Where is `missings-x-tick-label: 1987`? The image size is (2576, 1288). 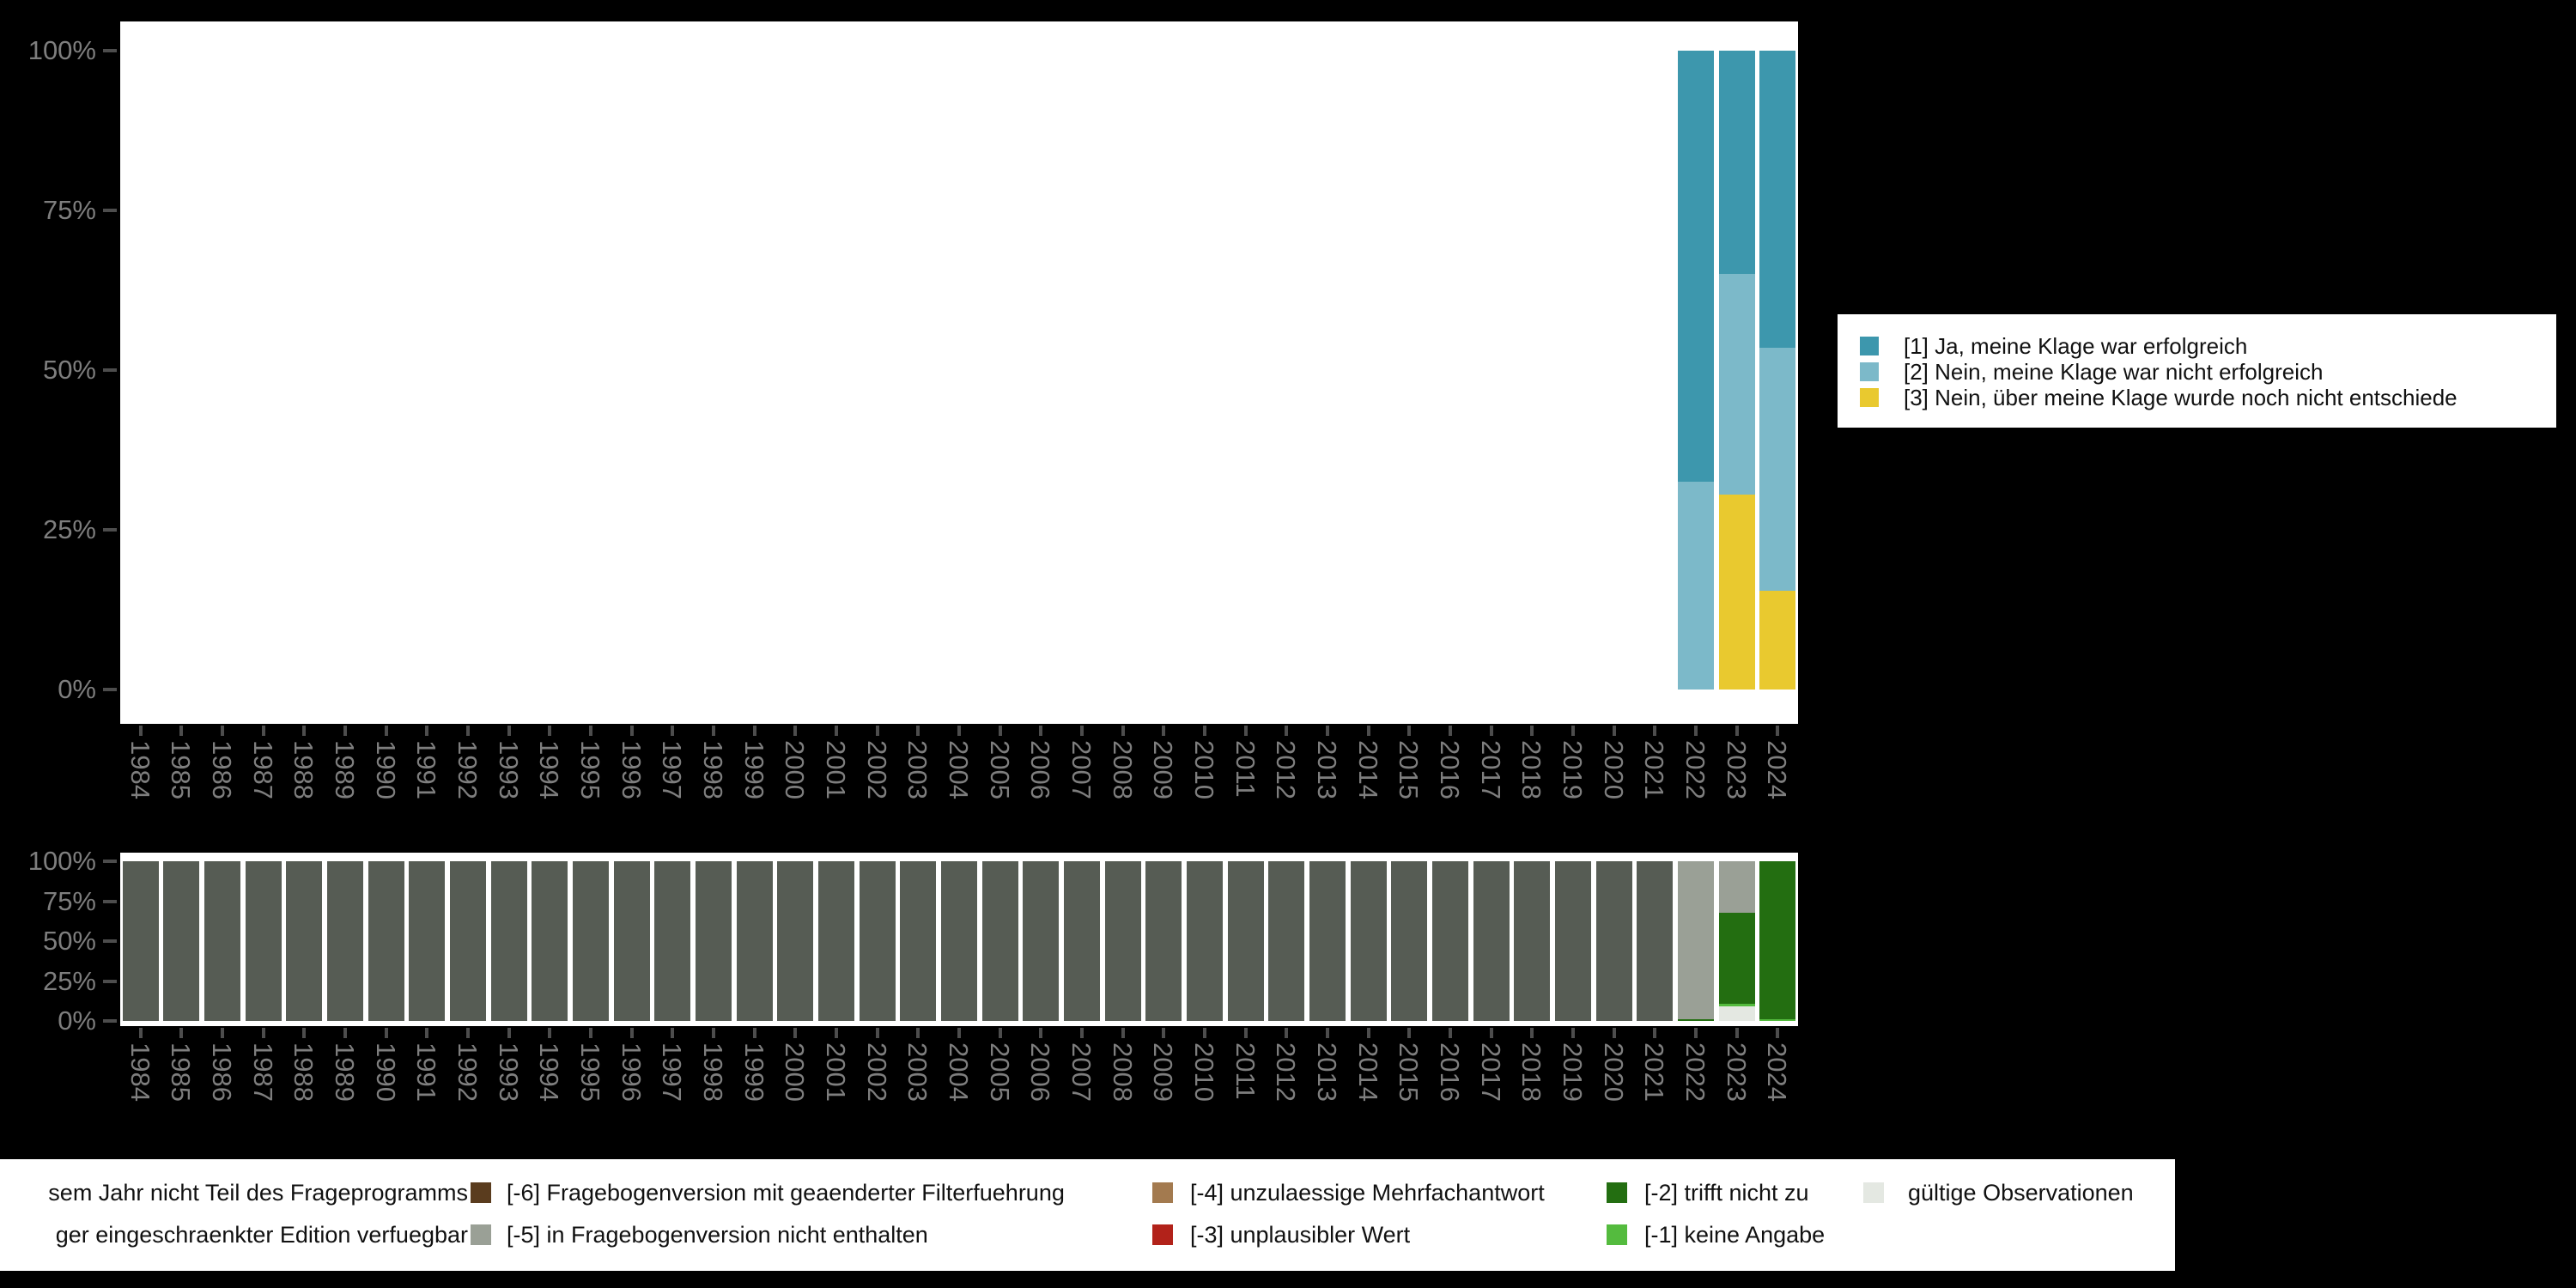 missings-x-tick-label: 1987 is located at coordinates (262, 1072).